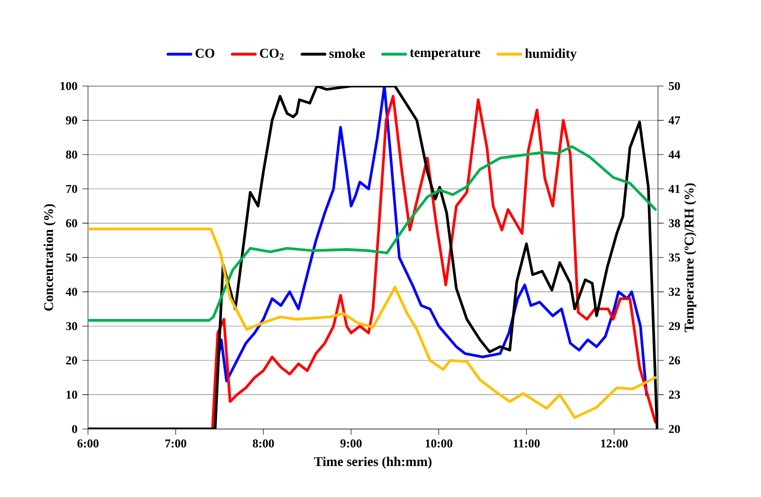  Describe the element at coordinates (69, 86) in the screenshot. I see `y-tick-label: 100` at that location.